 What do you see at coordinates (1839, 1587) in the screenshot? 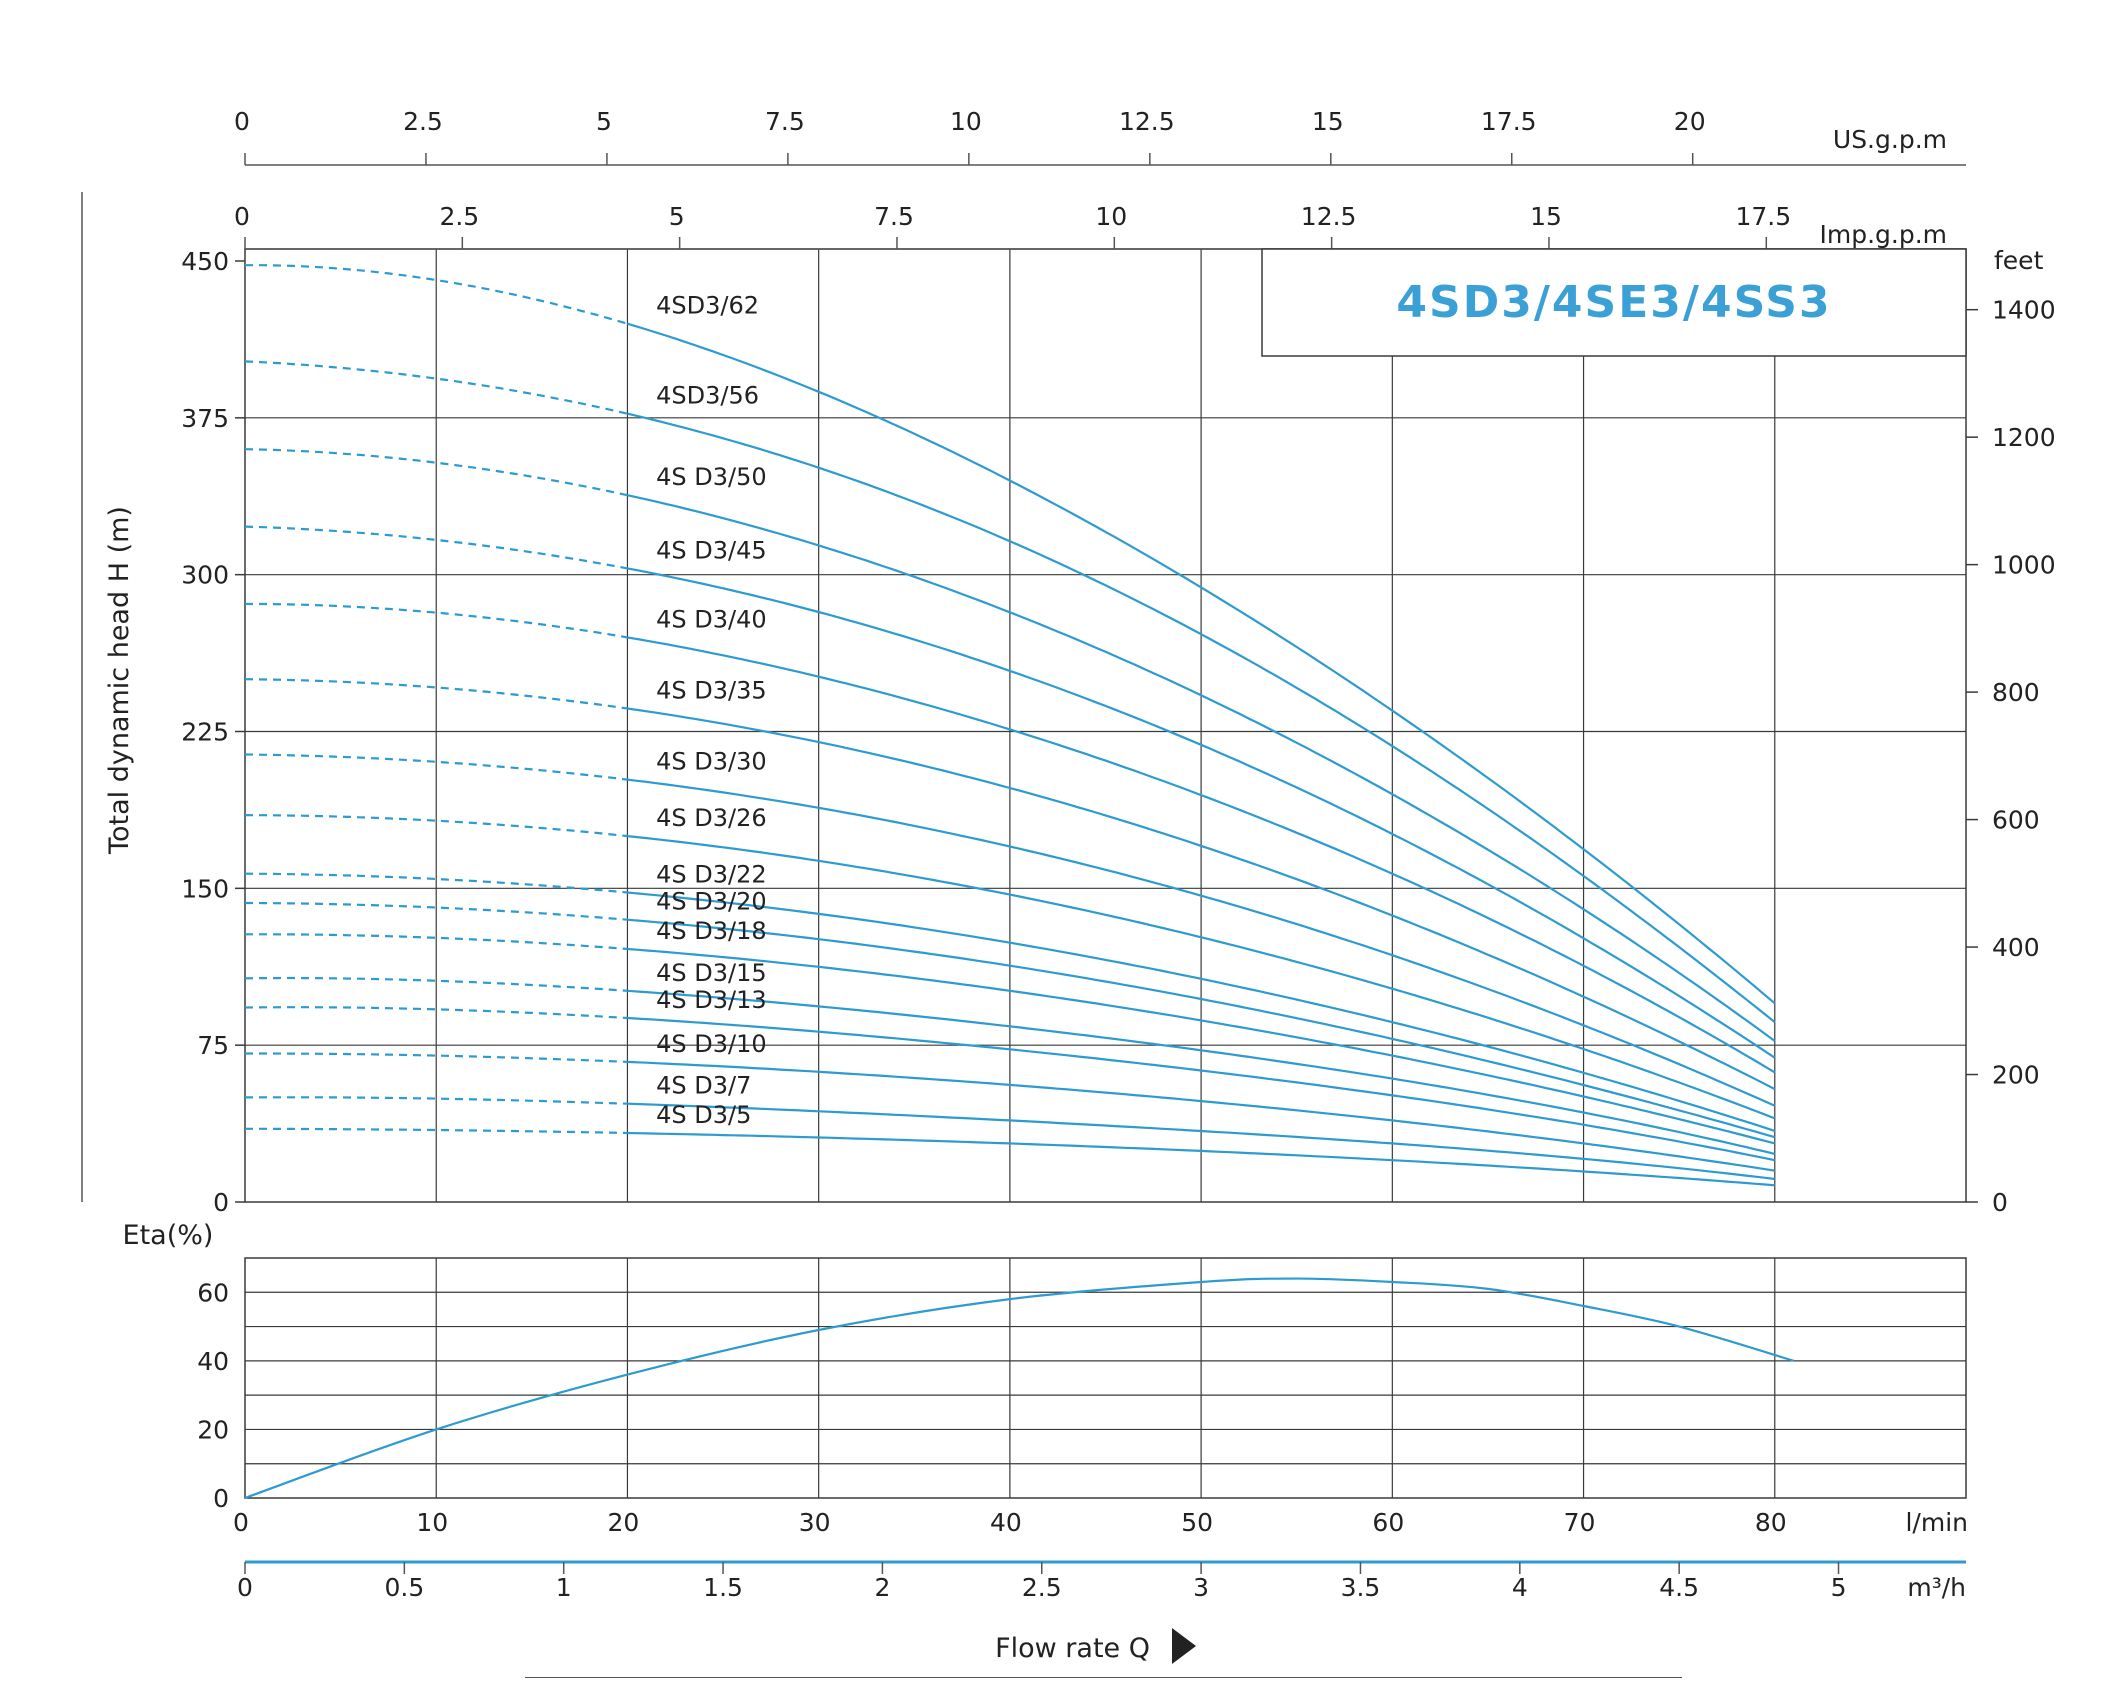
I see `m3h-tick-label: 5` at bounding box center [1839, 1587].